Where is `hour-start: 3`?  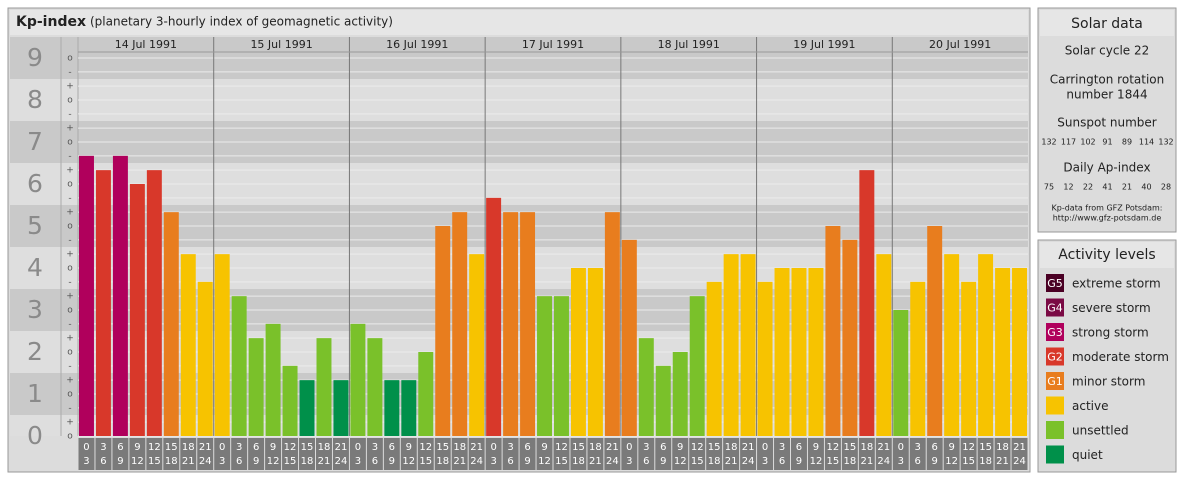
hour-start: 3 is located at coordinates (782, 447).